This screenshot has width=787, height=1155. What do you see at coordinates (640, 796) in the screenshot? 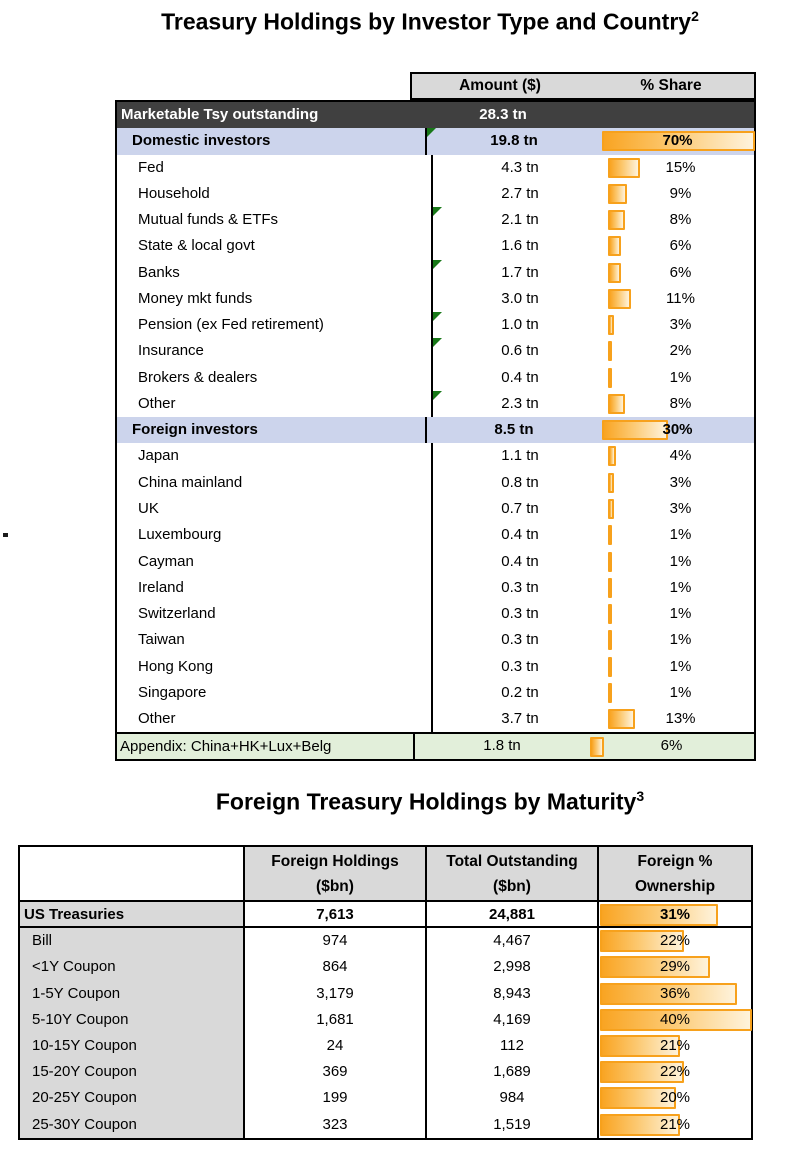
I see `table2-footnote-marker: 3` at bounding box center [640, 796].